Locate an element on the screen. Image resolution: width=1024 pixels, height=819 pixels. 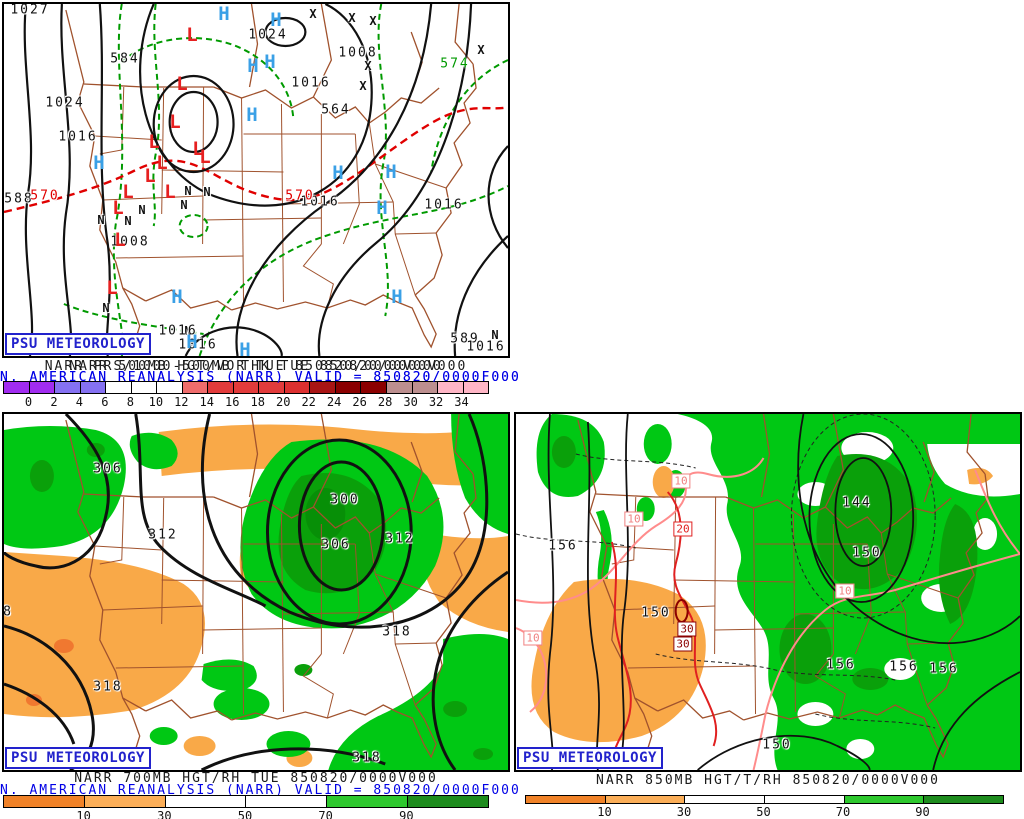
colorbar-tick: 20 is located at coordinates (283, 402).